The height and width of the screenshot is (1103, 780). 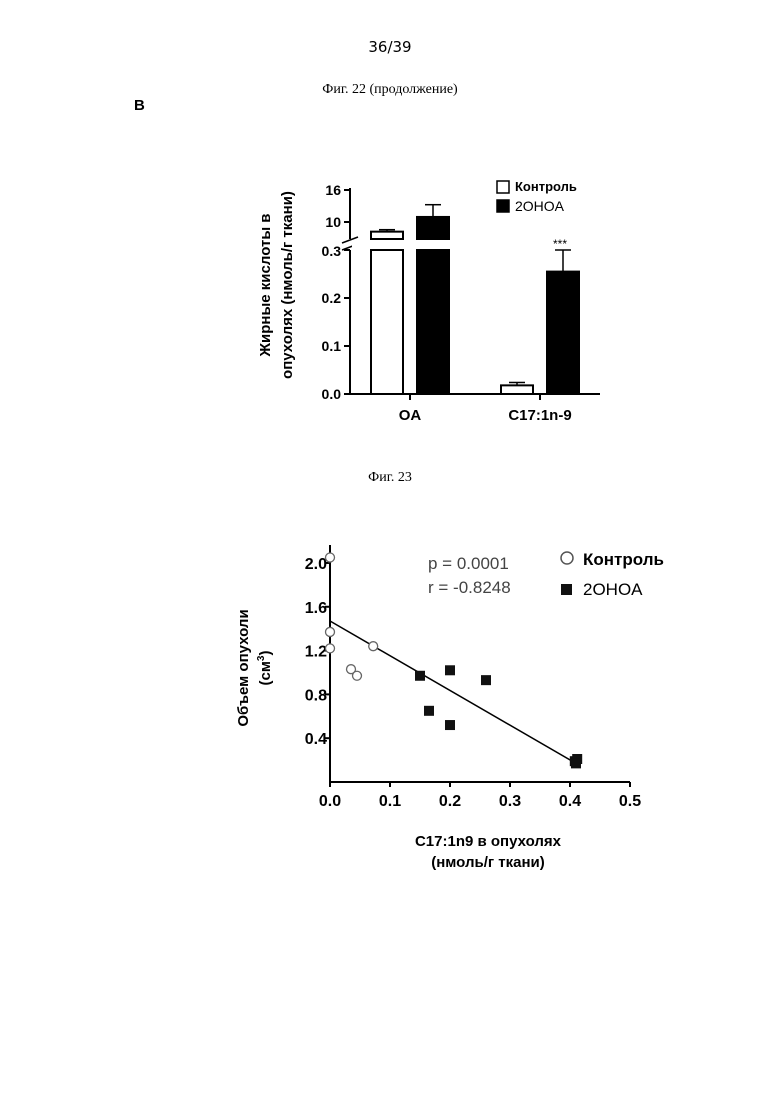 What do you see at coordinates (332, 394) in the screenshot?
I see `bar-ytick-label-0.0: 0.0` at bounding box center [332, 394].